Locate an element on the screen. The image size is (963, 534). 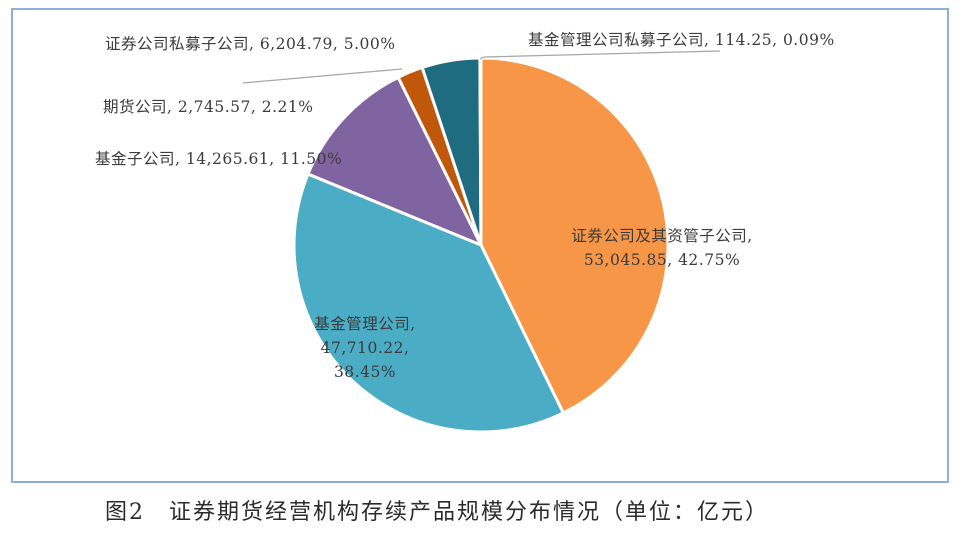
label-fund-mgmt-value: 47,710.22, is located at coordinates (365, 348).